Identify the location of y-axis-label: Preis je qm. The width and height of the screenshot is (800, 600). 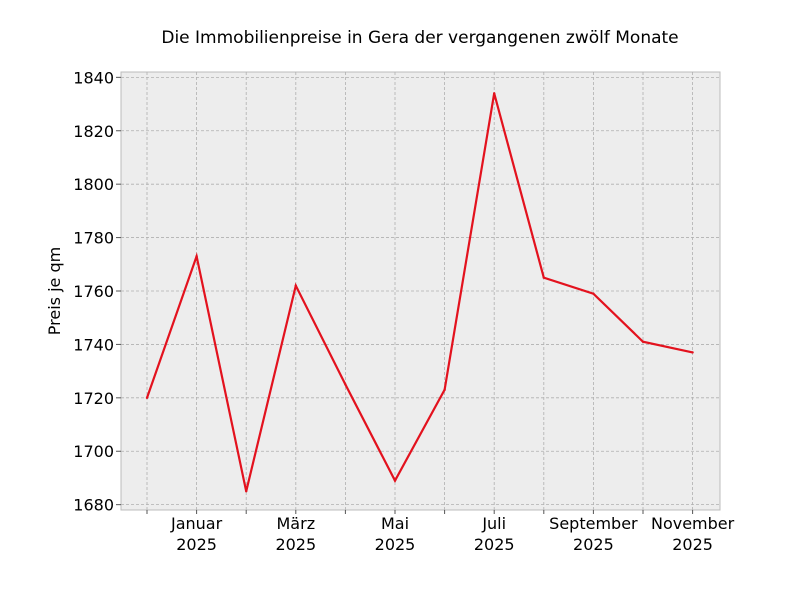
(54, 291).